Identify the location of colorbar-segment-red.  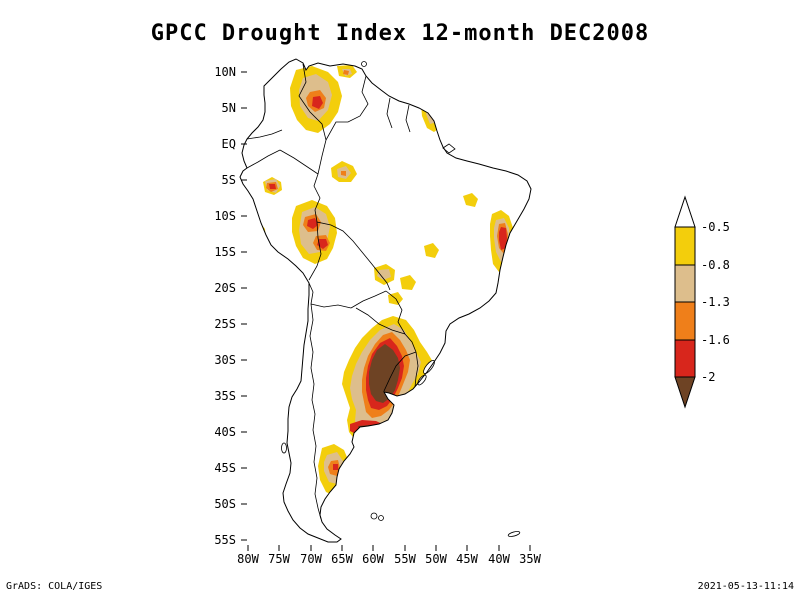
(685, 358).